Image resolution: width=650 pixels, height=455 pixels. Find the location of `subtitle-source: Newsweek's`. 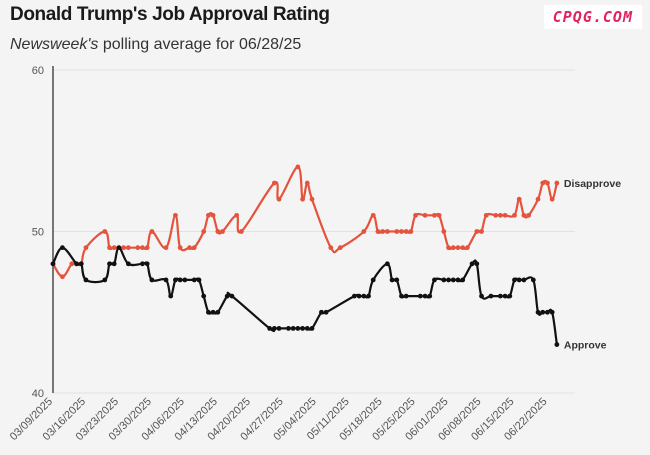

subtitle-source: Newsweek's is located at coordinates (54, 44).